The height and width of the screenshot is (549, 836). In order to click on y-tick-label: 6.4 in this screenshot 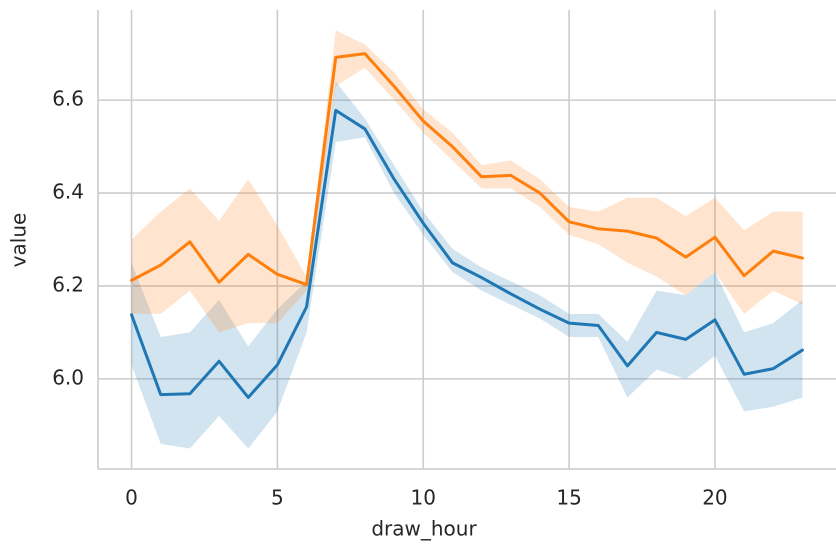, I will do `click(68, 192)`.